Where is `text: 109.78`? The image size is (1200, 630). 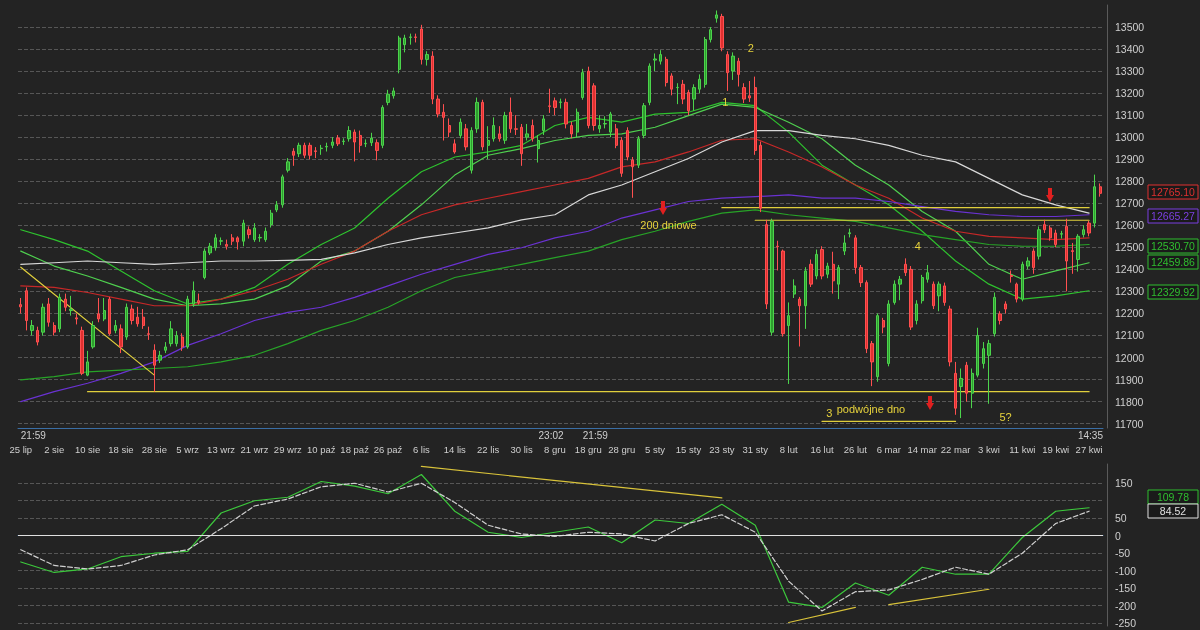 text: 109.78 is located at coordinates (1173, 497).